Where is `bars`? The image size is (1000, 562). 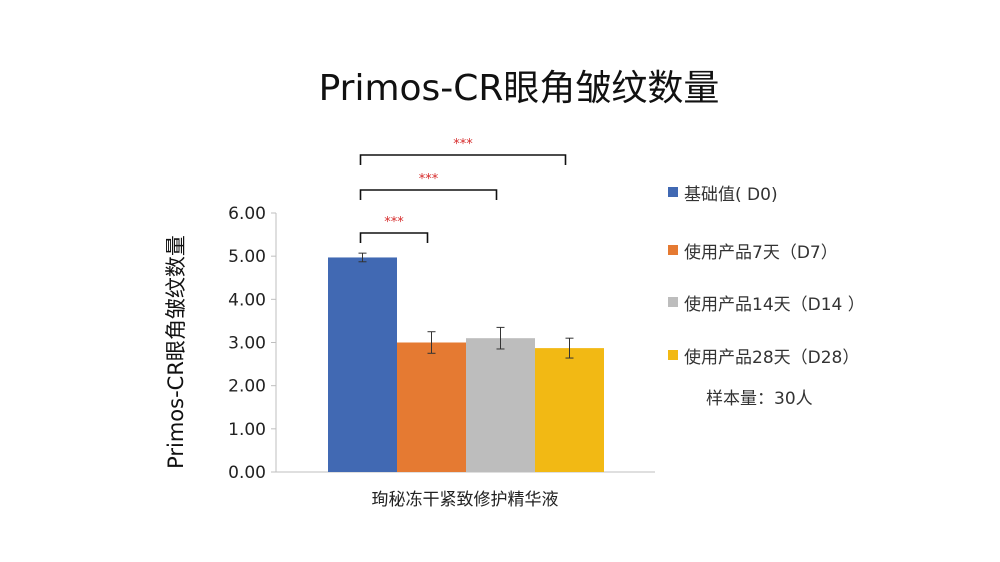 bars is located at coordinates (466, 364).